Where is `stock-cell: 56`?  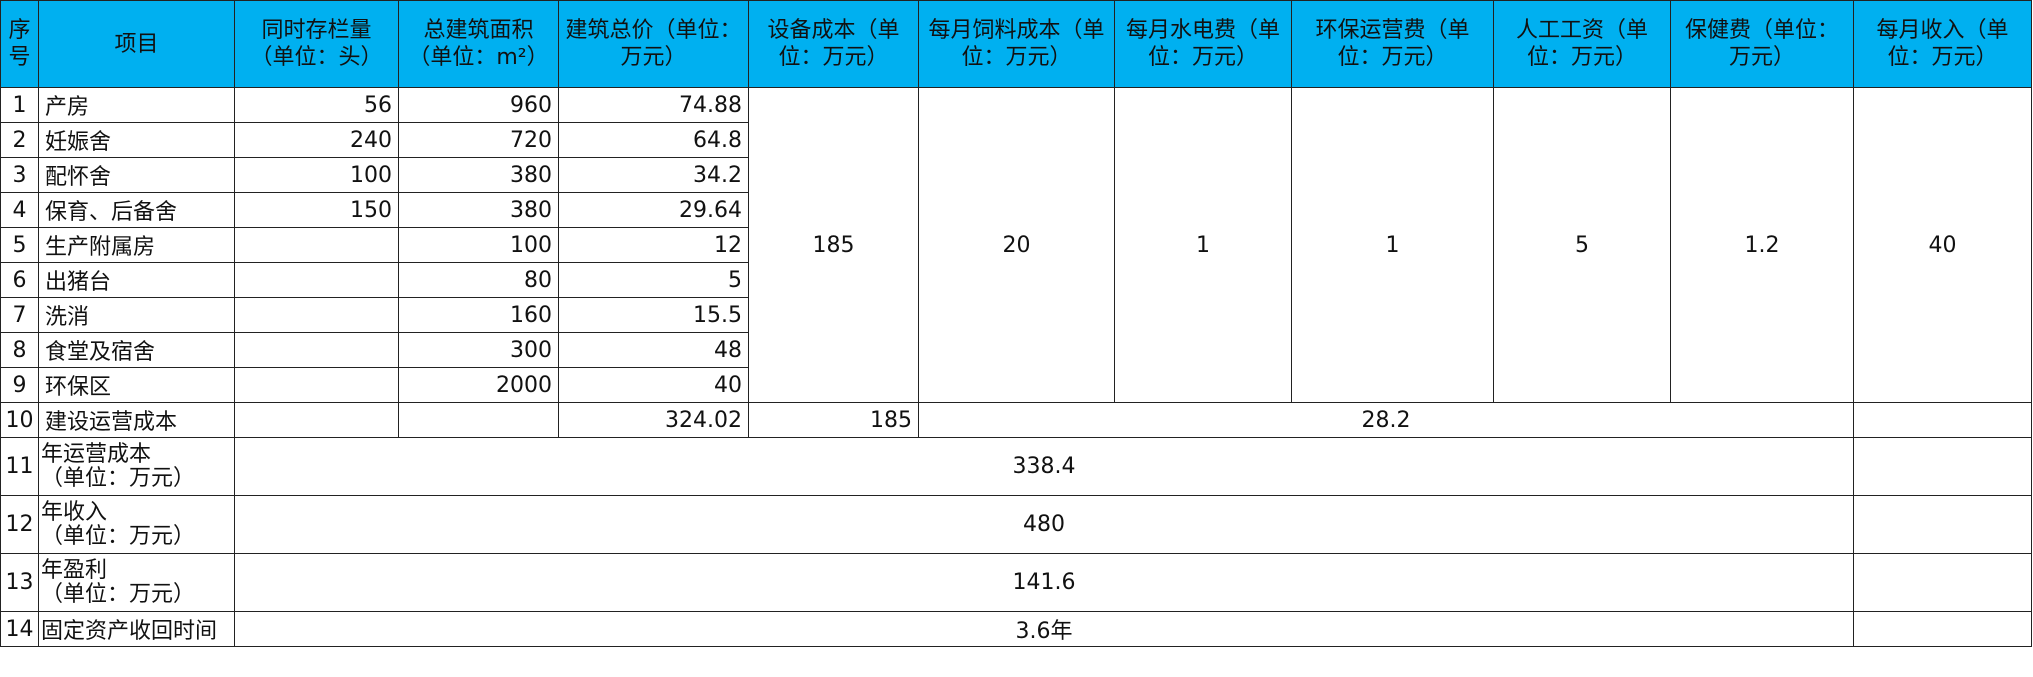
stock-cell: 56 is located at coordinates (316, 105).